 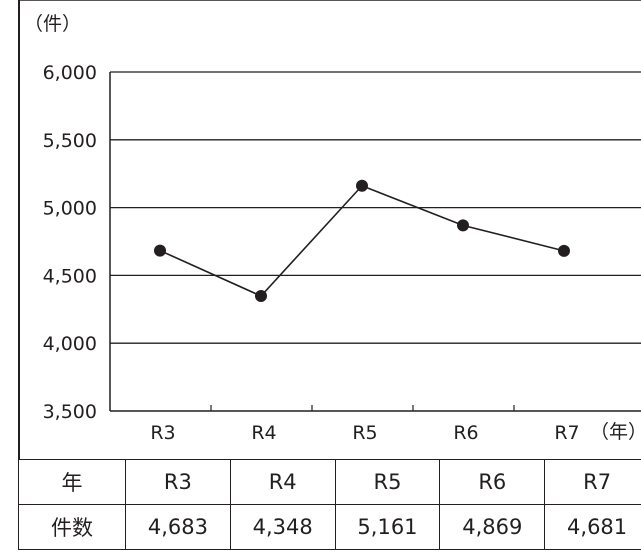 What do you see at coordinates (178, 482) in the screenshot?
I see `table-cell-year: R3` at bounding box center [178, 482].